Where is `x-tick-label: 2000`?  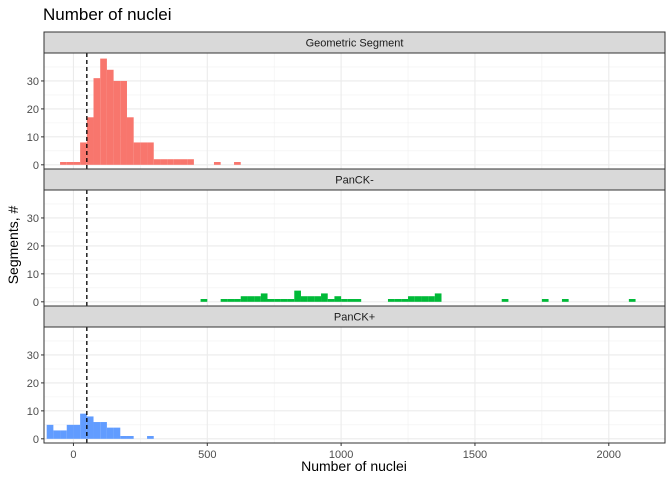
x-tick-label: 2000 is located at coordinates (609, 455).